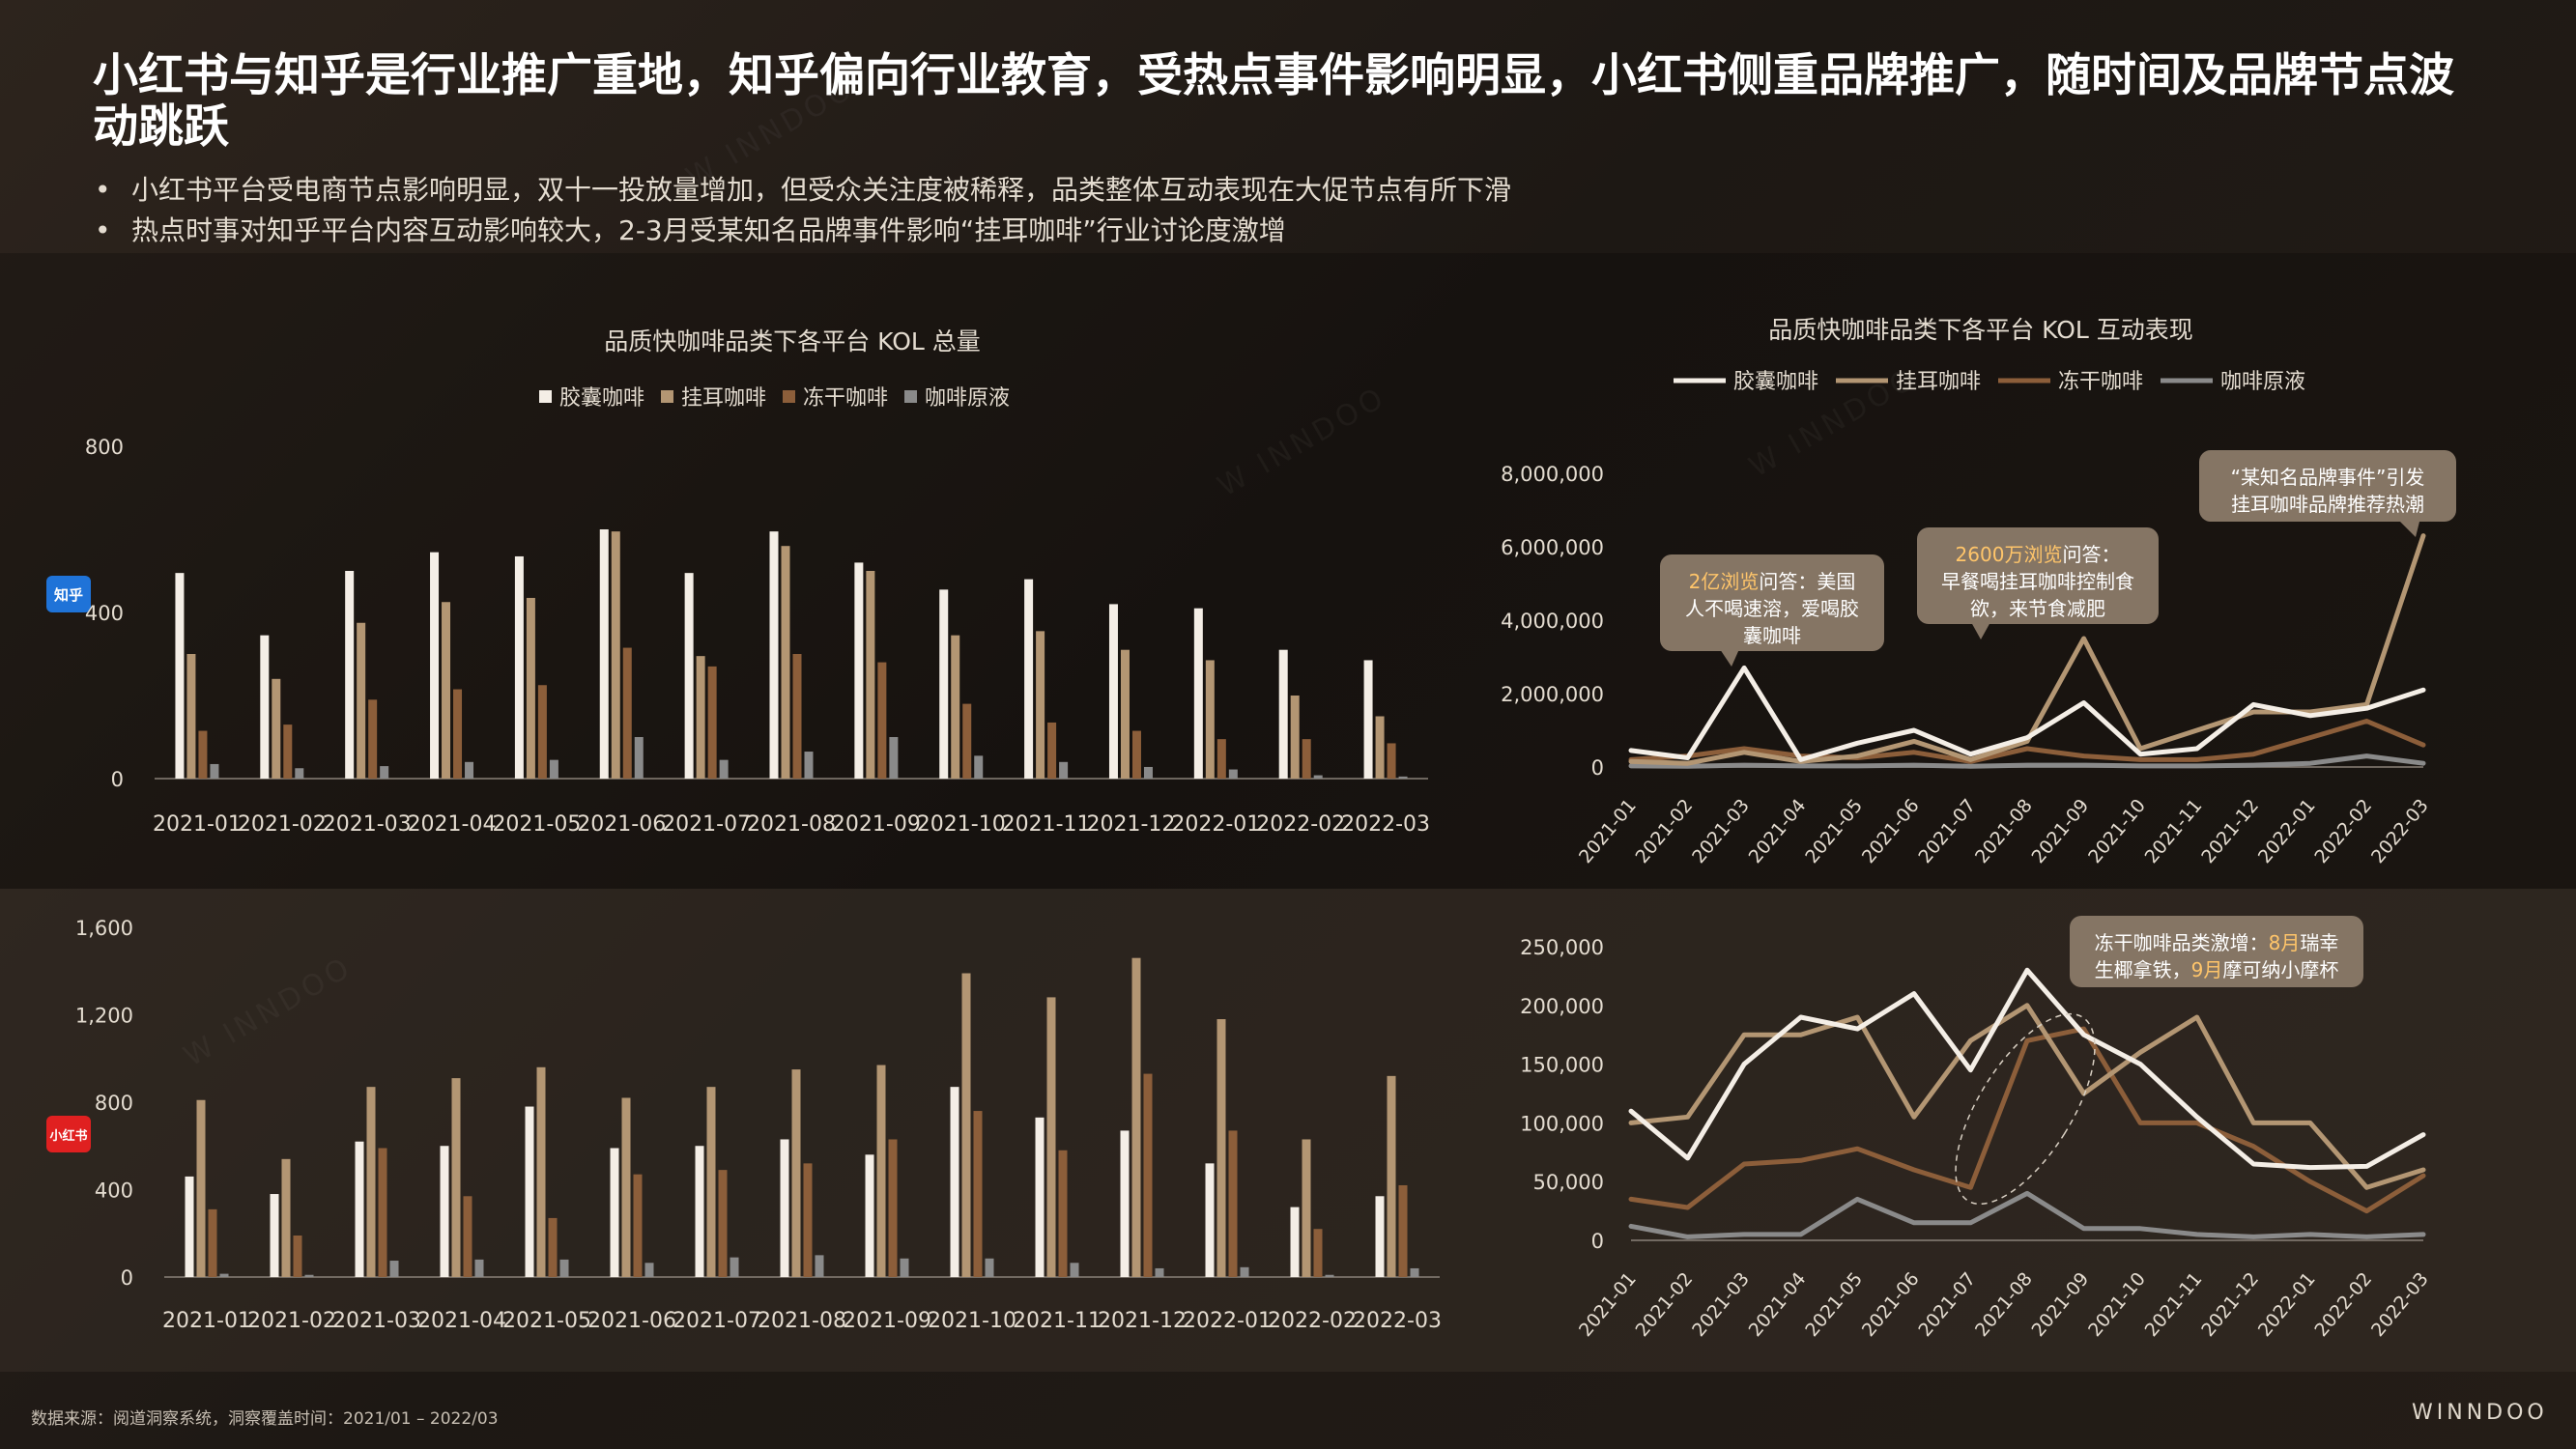 This screenshot has width=2576, height=1449. Describe the element at coordinates (1562, 947) in the screenshot. I see `y-tick-label: 250,000` at that location.